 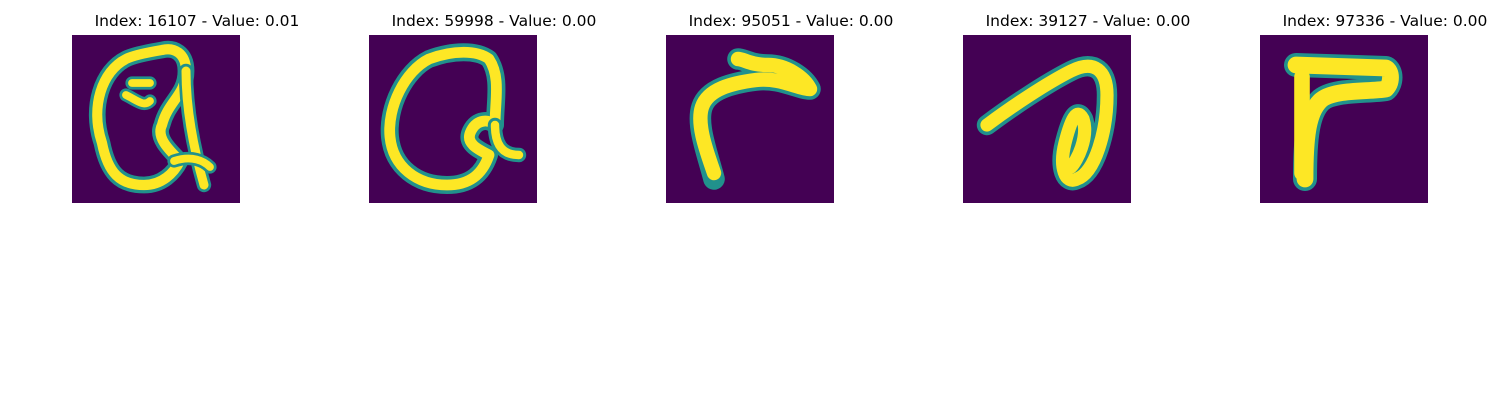 I want to click on image-panel-4: Index: 39127 - Value: 0.00, so click(x=1088, y=105).